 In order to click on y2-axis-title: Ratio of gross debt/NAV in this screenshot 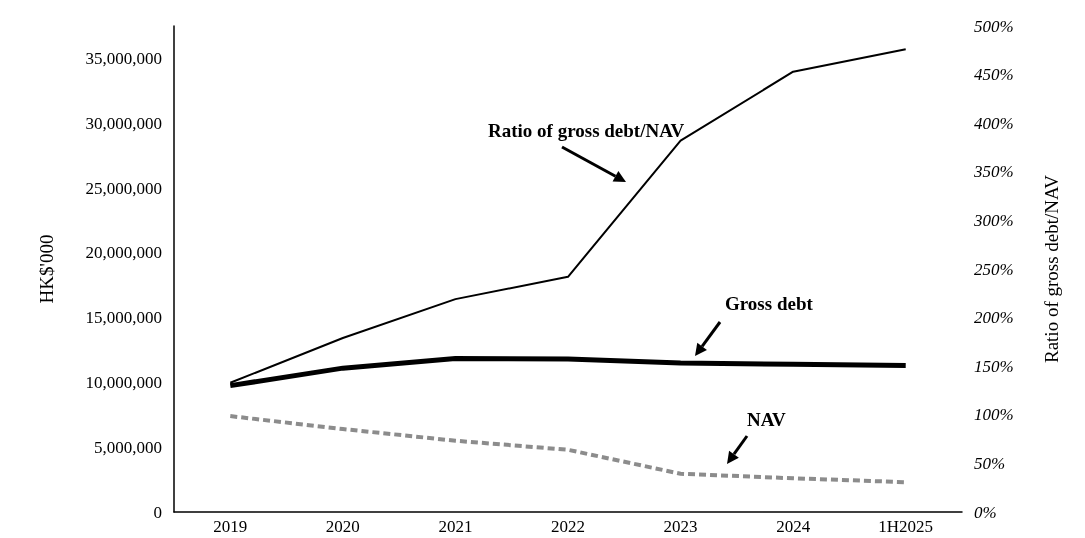, I will do `click(1051, 269)`.